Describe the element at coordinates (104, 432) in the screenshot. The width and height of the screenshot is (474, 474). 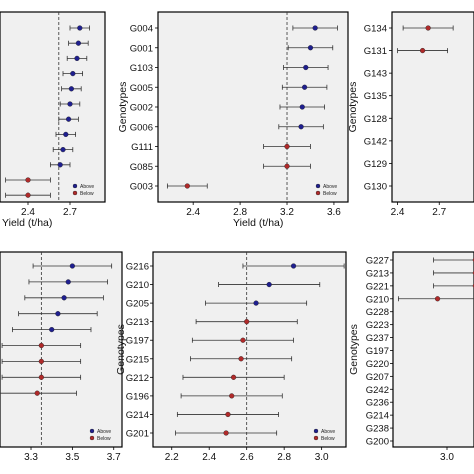
I see `panel-bottom-left-legend-label: Above` at that location.